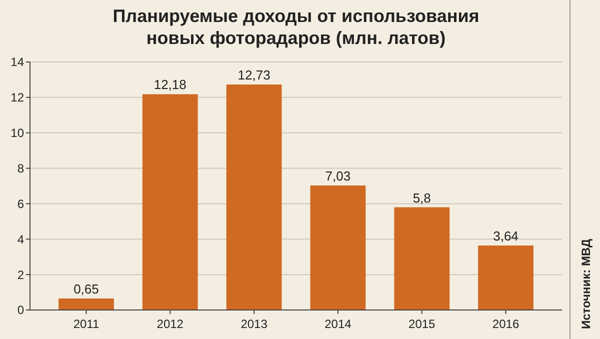 The image size is (600, 339). Describe the element at coordinates (20, 310) in the screenshot. I see `y-tick-label: 0` at that location.